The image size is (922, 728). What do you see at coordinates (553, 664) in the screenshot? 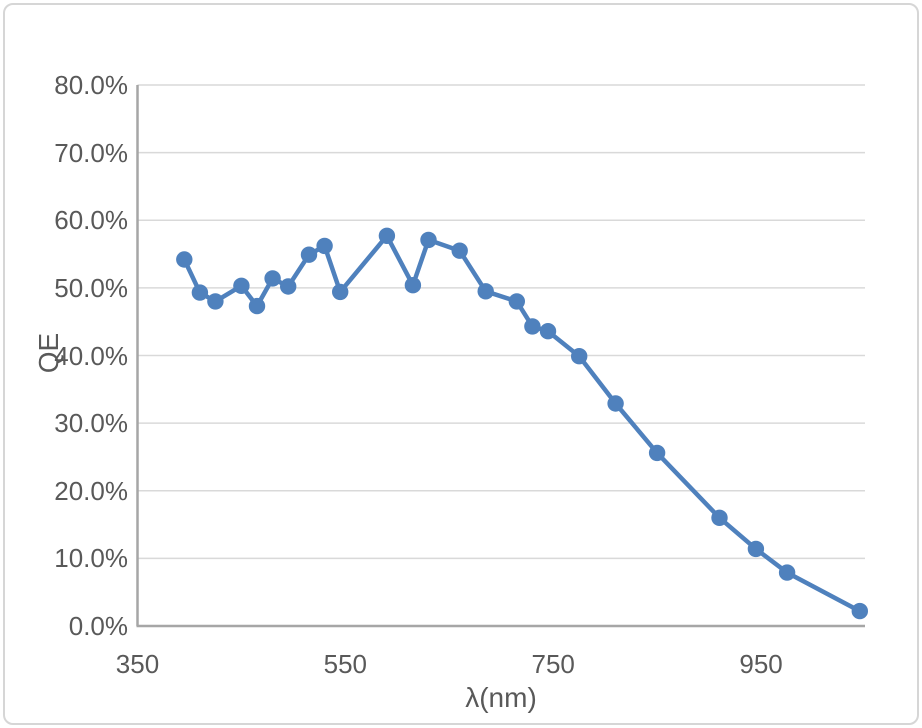
I see `x-tick-label: 750` at bounding box center [553, 664].